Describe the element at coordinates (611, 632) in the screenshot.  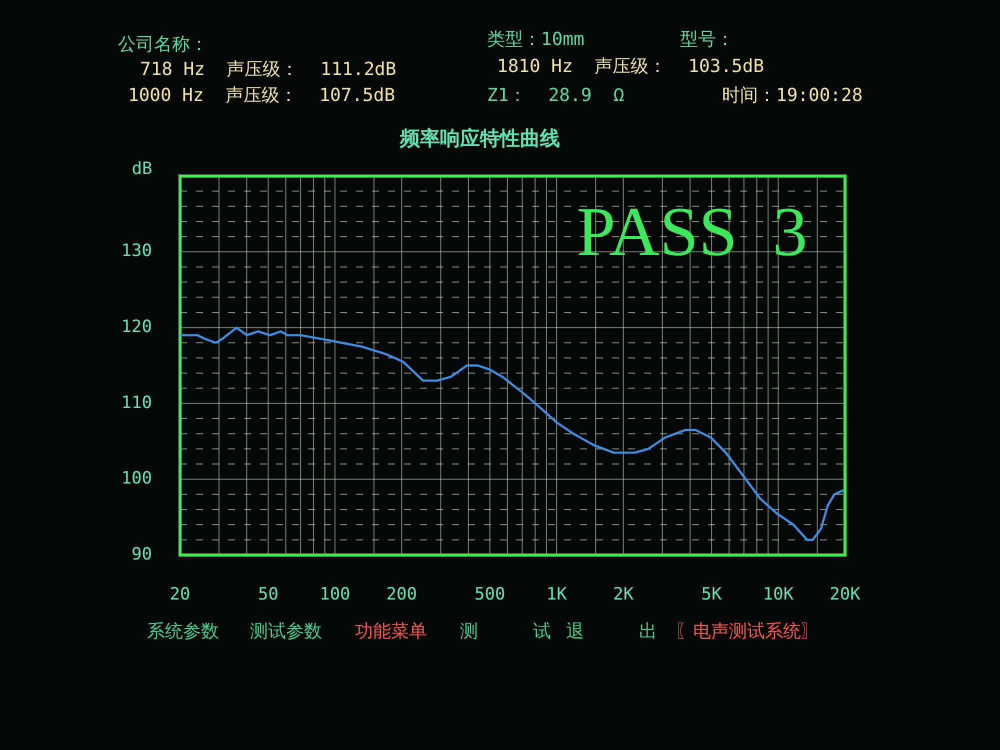
I see `text: 退 出` at that location.